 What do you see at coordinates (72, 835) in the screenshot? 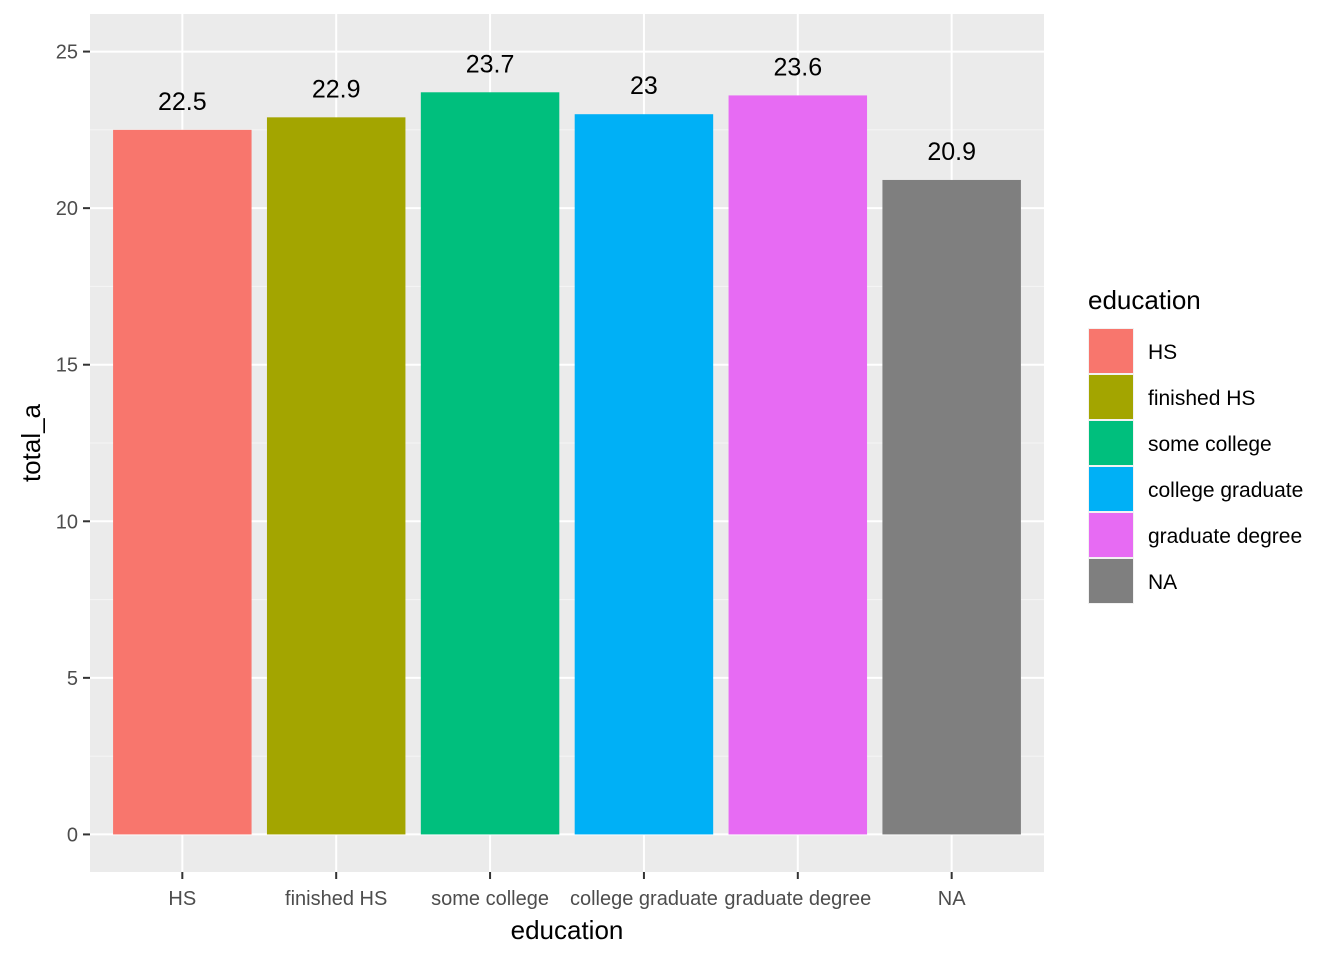
I see `y-tick-label: 0` at bounding box center [72, 835].